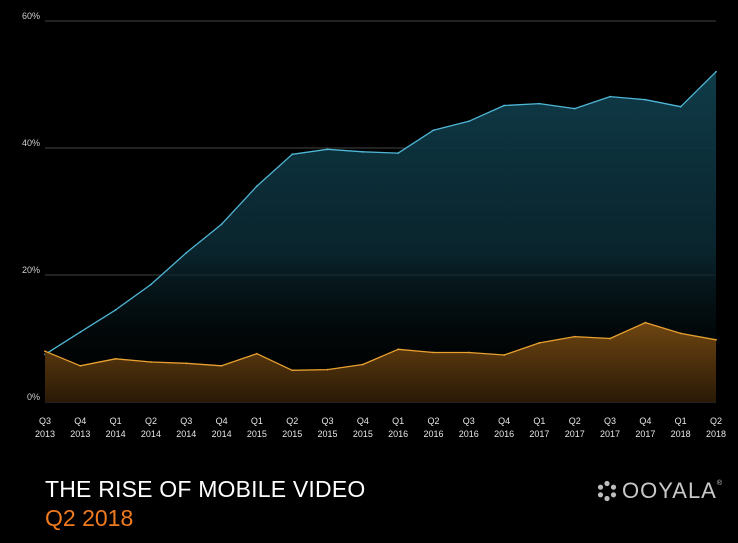 The width and height of the screenshot is (738, 543). I want to click on chart-title: THE RISE OF MOBILE VIDEO, so click(205, 489).